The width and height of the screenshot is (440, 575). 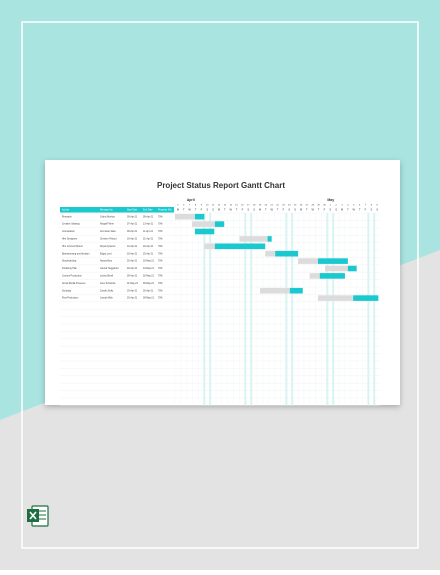 I want to click on day-number: 30, so click(x=324, y=206).